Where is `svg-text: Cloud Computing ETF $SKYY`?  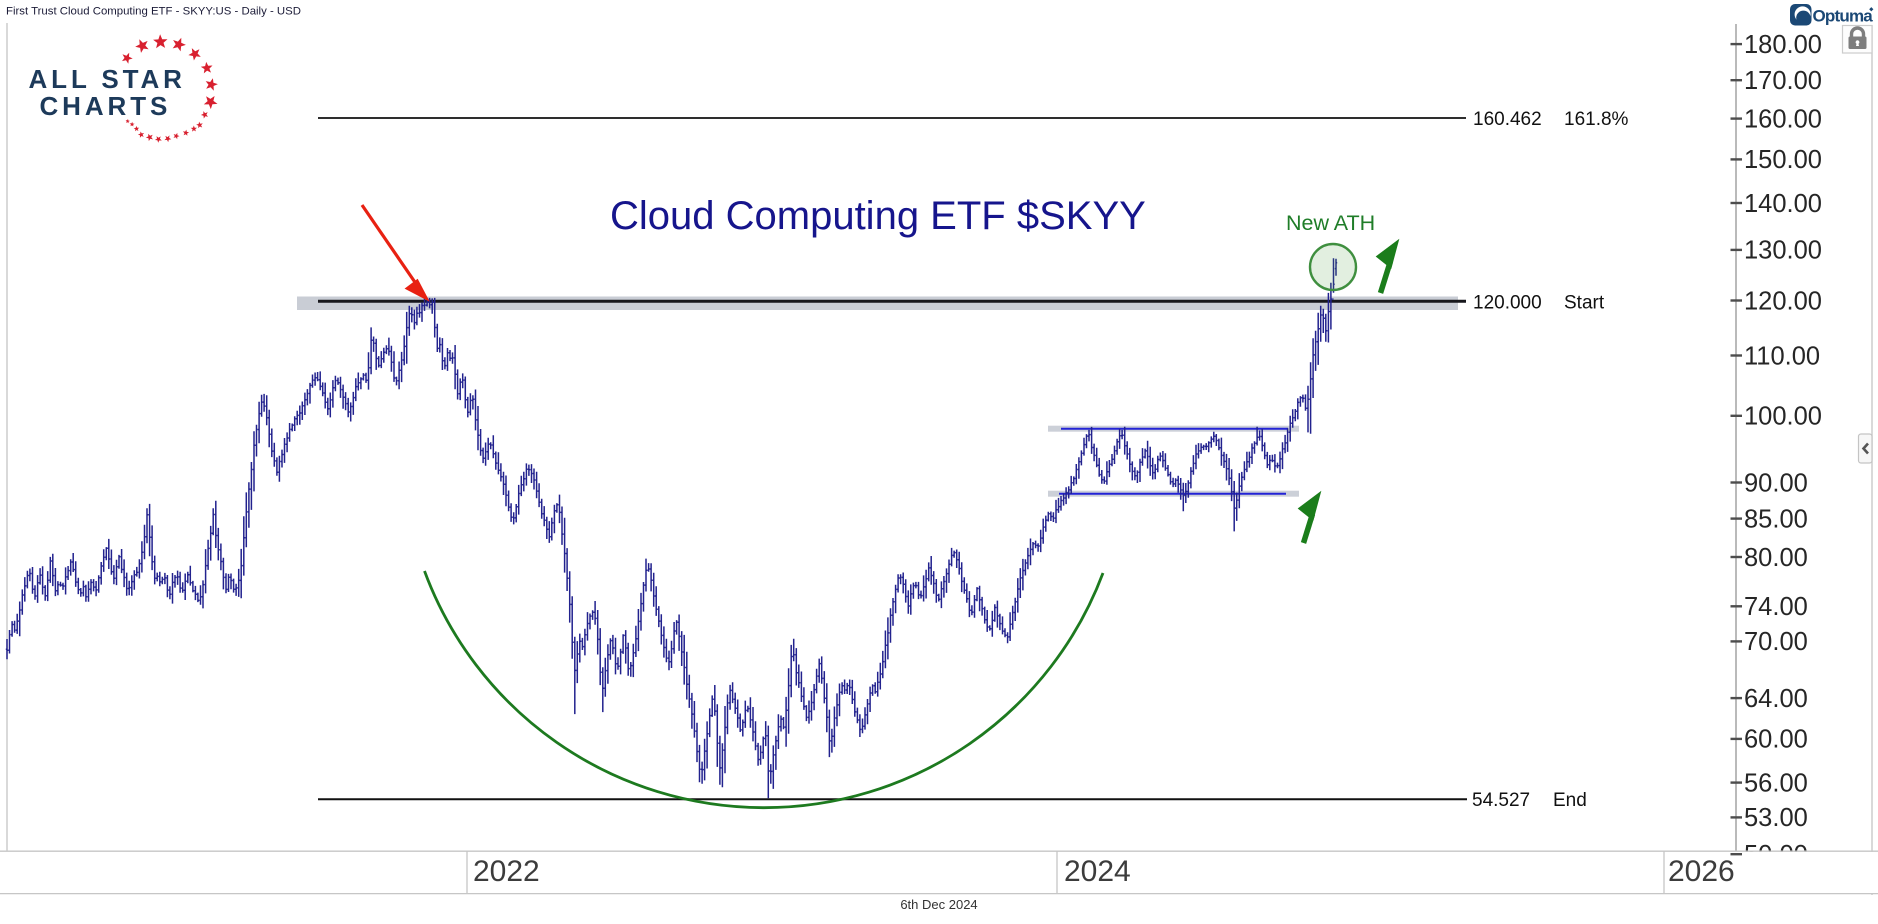
svg-text: Cloud Computing ETF $SKYY is located at coordinates (878, 216).